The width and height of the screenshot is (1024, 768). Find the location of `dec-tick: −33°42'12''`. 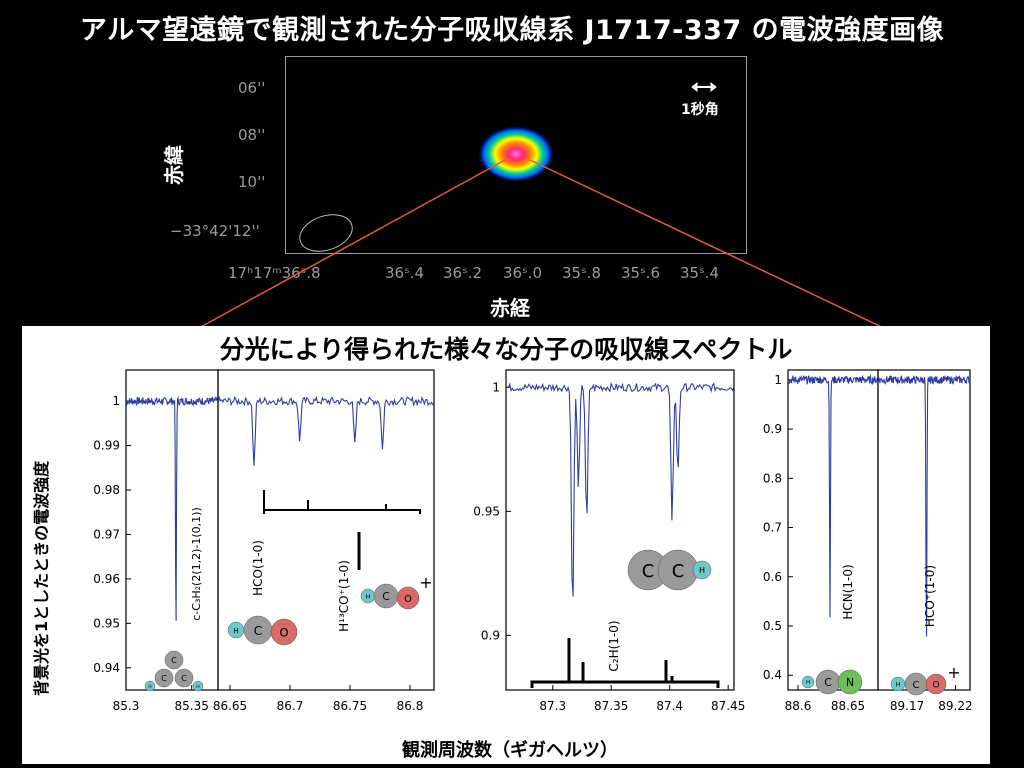

dec-tick: −33°42'12'' is located at coordinates (215, 231).